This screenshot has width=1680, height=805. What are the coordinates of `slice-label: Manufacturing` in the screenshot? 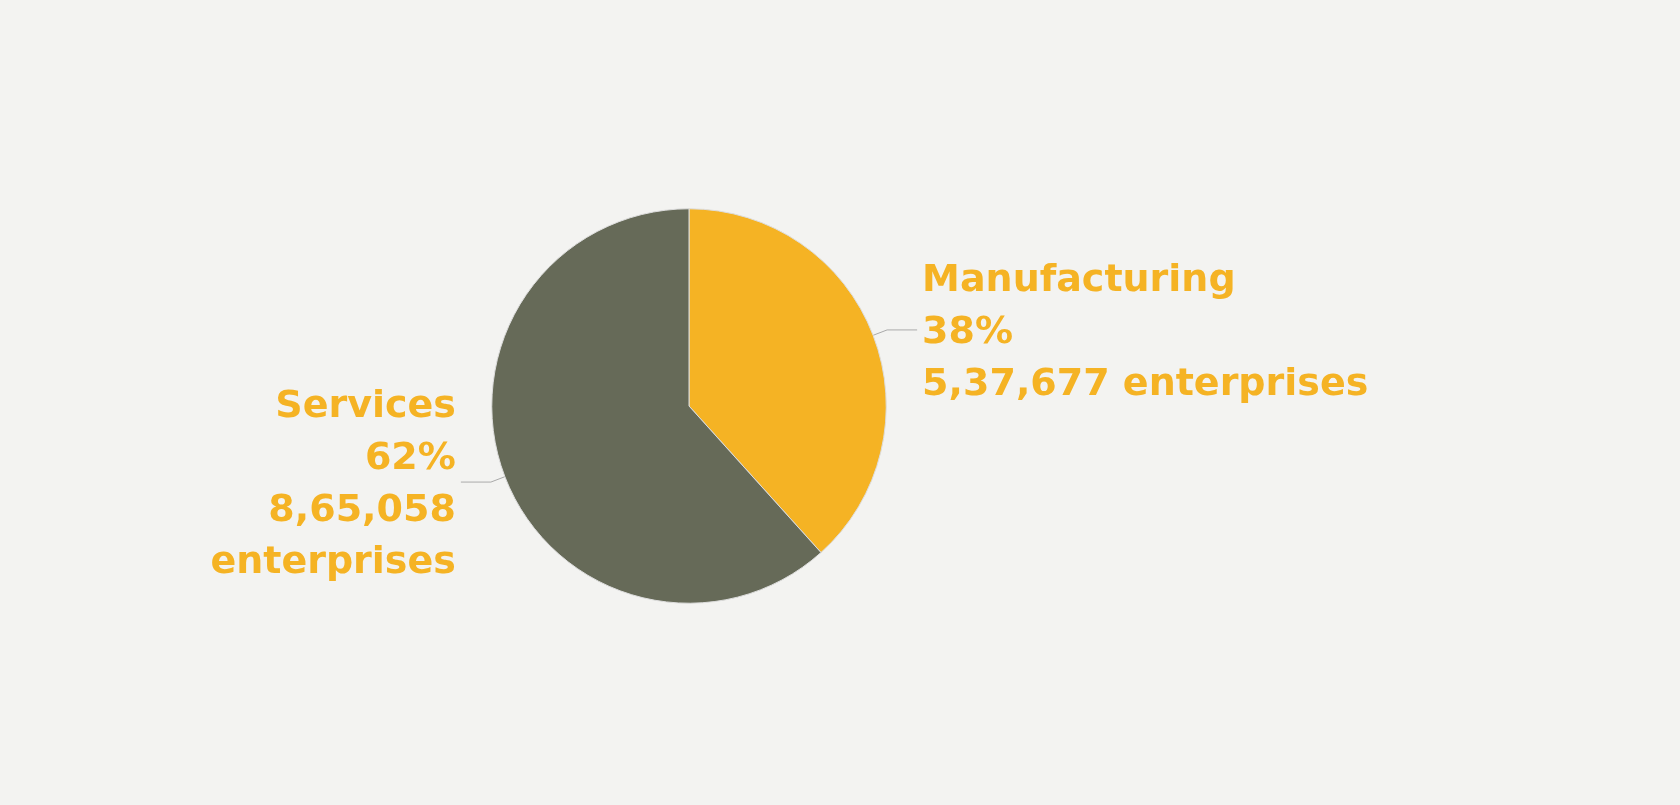 It's located at (1079, 277).